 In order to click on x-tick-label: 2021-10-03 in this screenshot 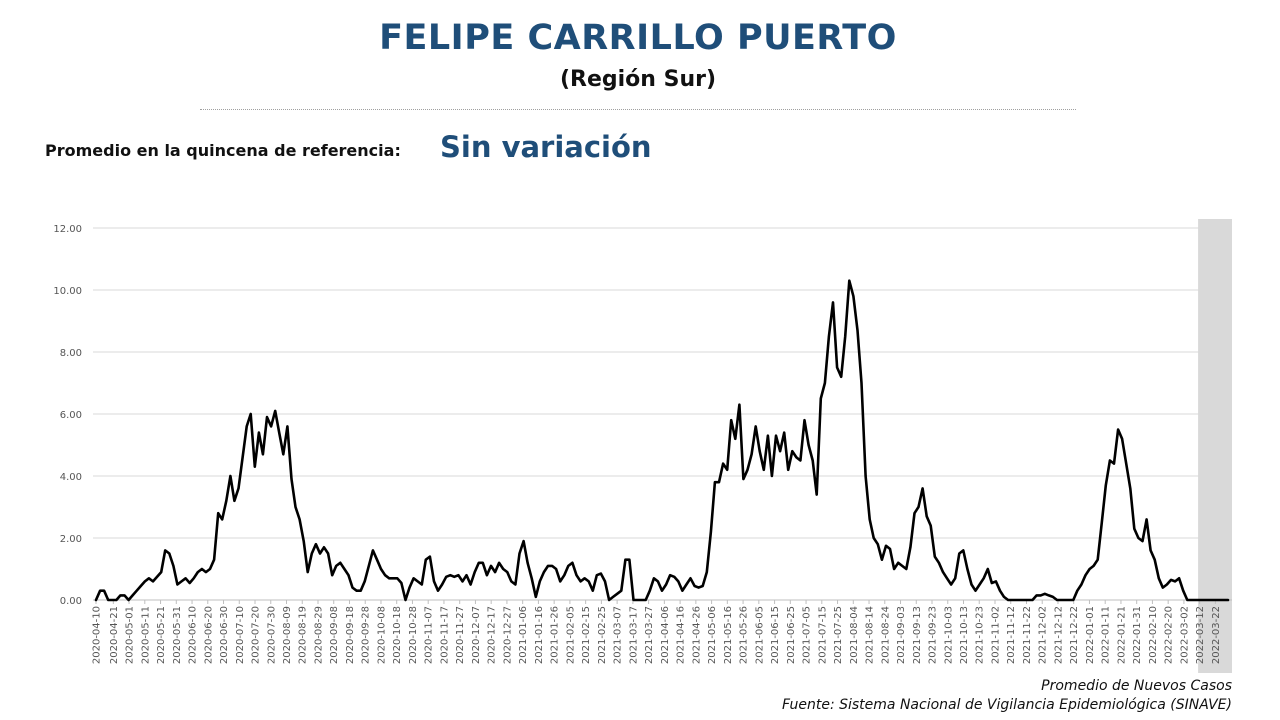, I will do `click(948, 635)`.